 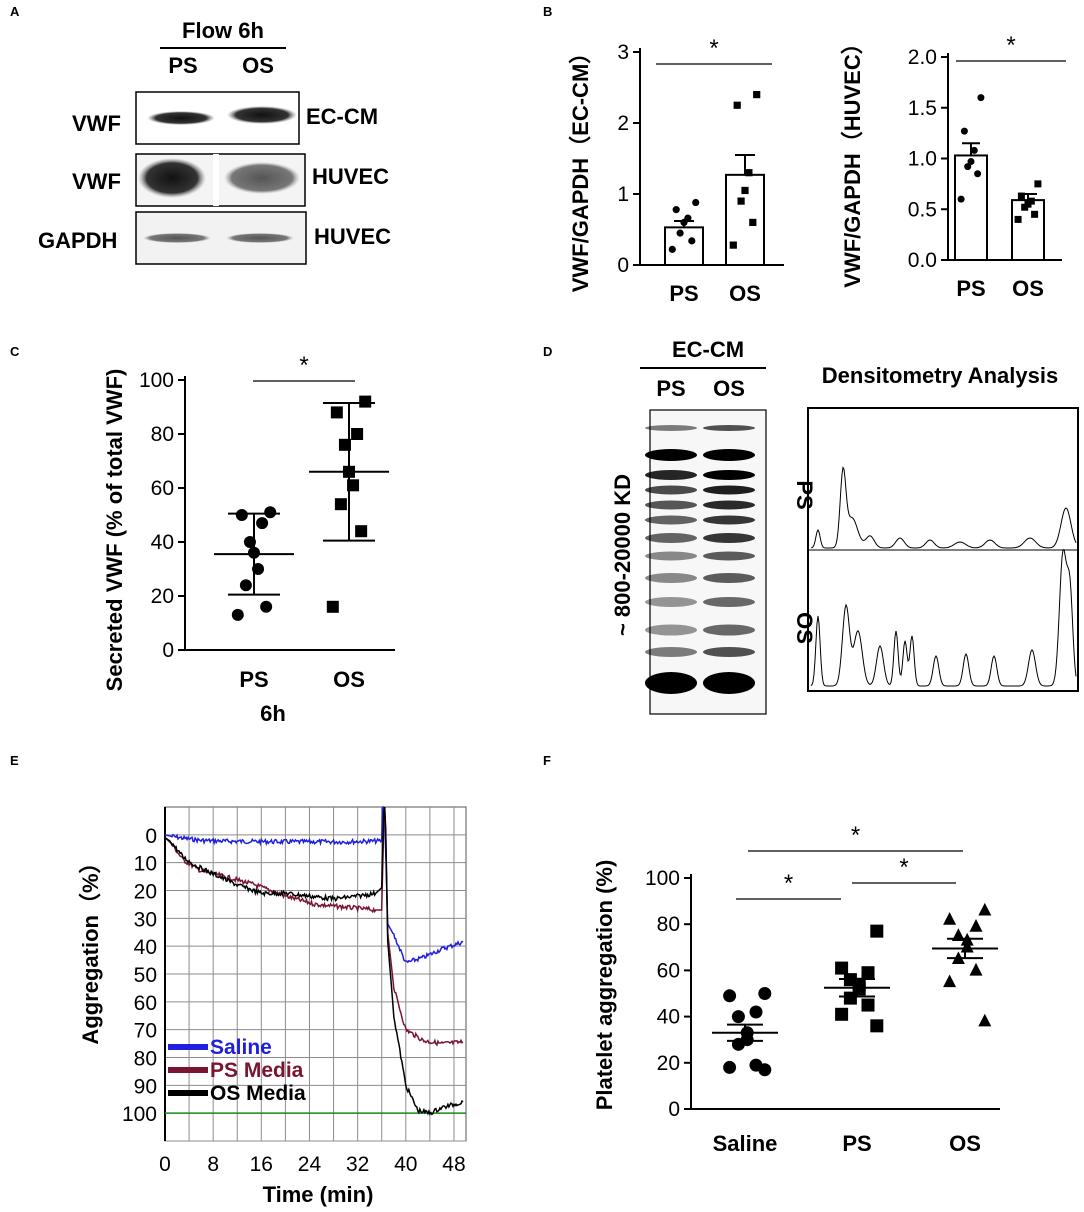 What do you see at coordinates (700, 559) in the screenshot?
I see `gel-bands` at bounding box center [700, 559].